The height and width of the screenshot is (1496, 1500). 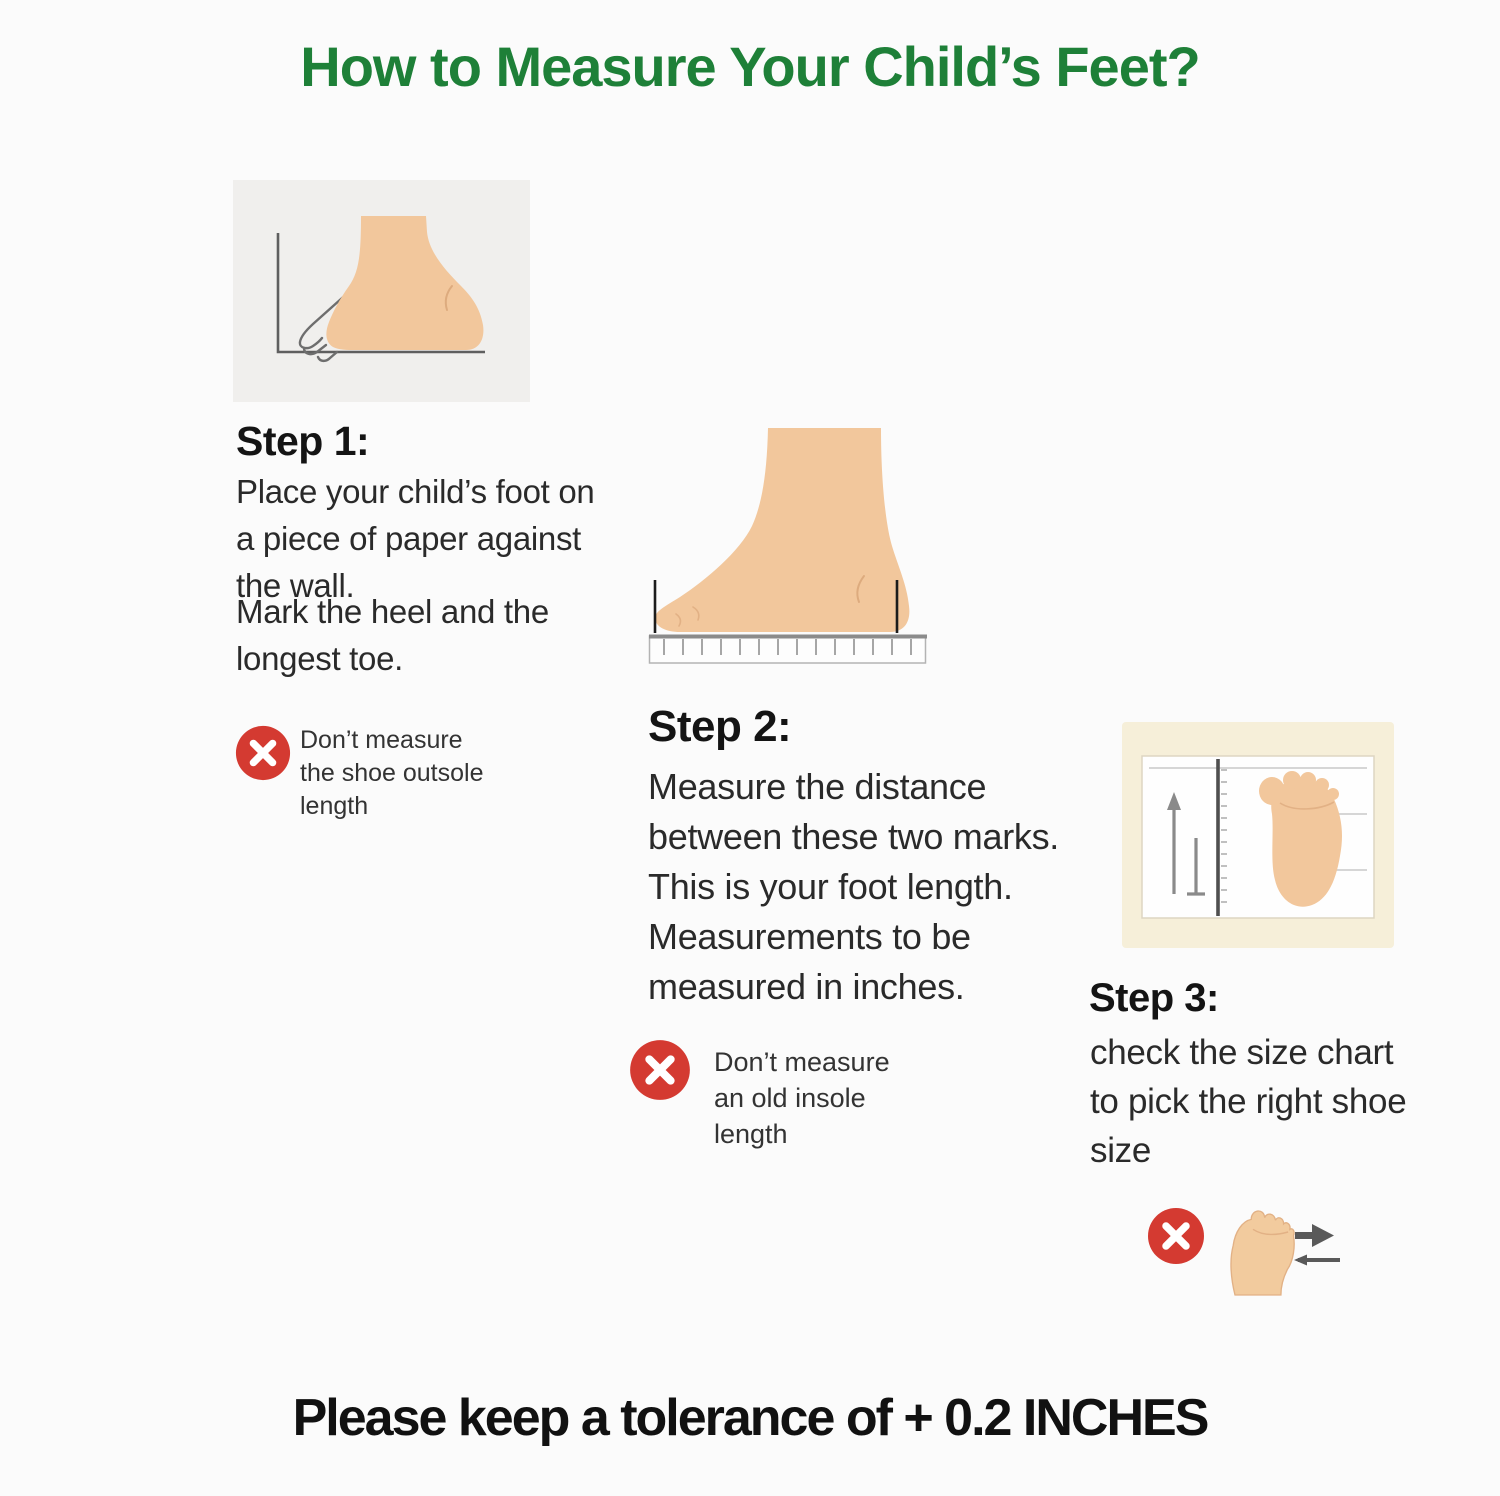 What do you see at coordinates (1307, 805) in the screenshot?
I see `toe-crease` at bounding box center [1307, 805].